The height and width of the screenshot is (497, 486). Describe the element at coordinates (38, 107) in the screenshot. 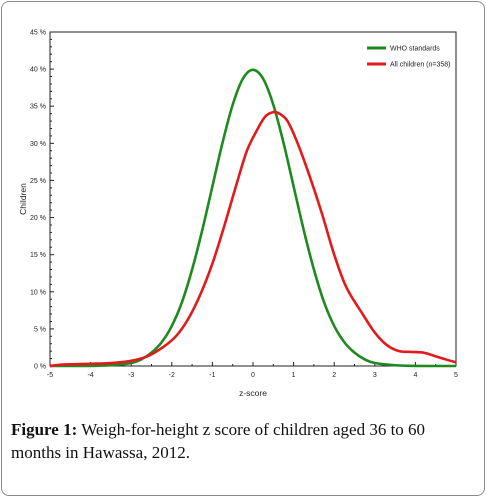

I see `y-tick-label: 35 %` at that location.